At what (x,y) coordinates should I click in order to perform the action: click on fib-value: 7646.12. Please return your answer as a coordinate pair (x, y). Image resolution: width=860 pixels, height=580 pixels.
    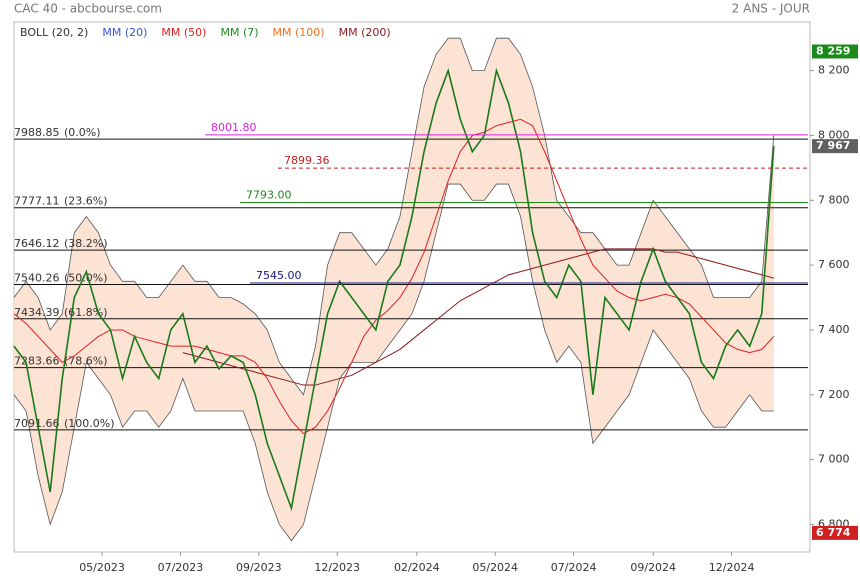
    Looking at the image, I should click on (37, 243).